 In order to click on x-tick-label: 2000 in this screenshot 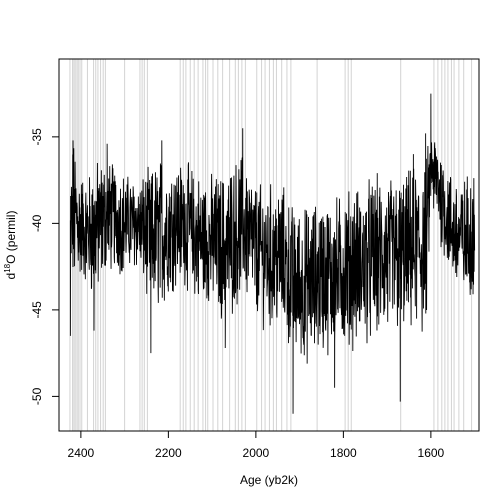, I will do `click(256, 453)`.